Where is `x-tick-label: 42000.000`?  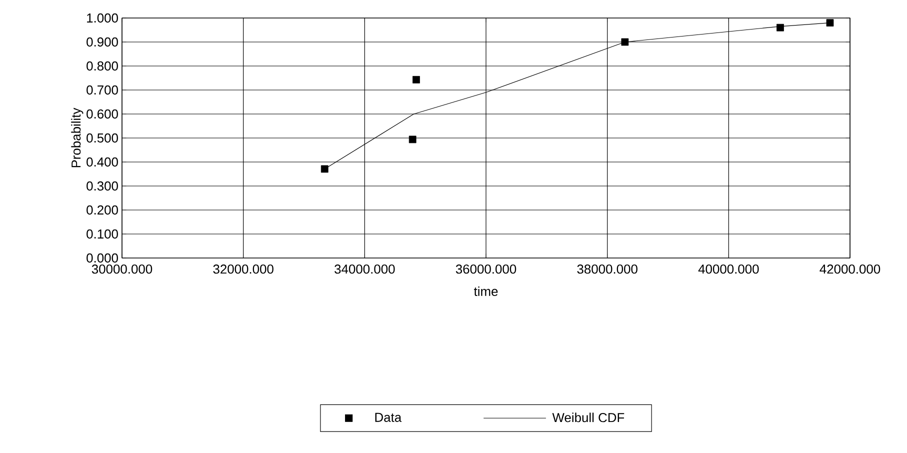 x-tick-label: 42000.000 is located at coordinates (850, 269).